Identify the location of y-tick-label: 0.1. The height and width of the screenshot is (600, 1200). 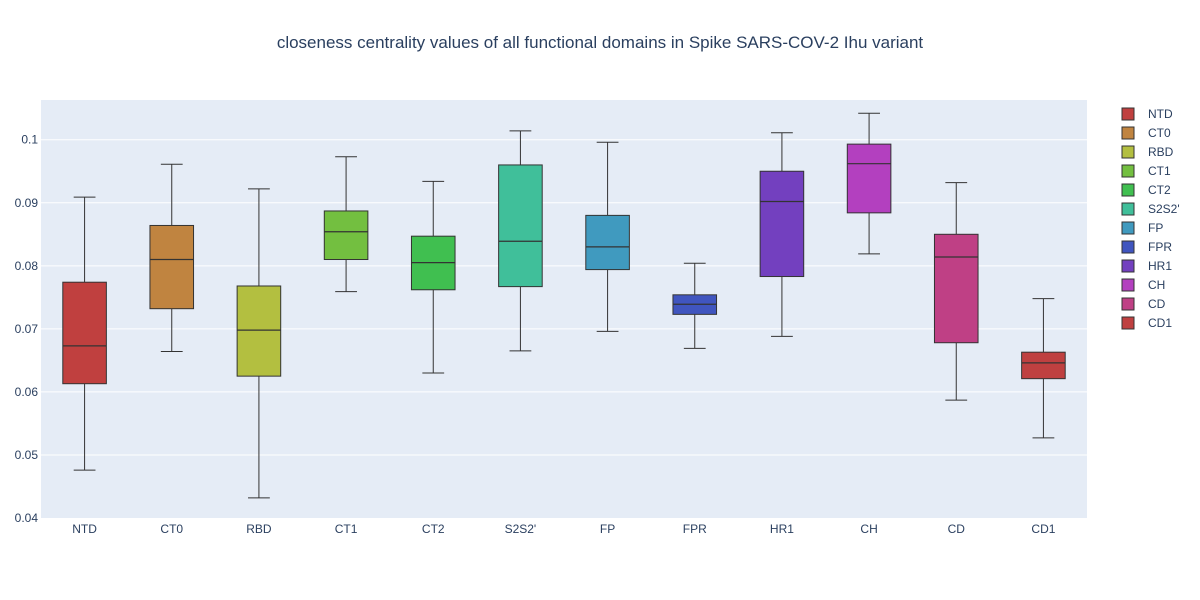
(29, 140).